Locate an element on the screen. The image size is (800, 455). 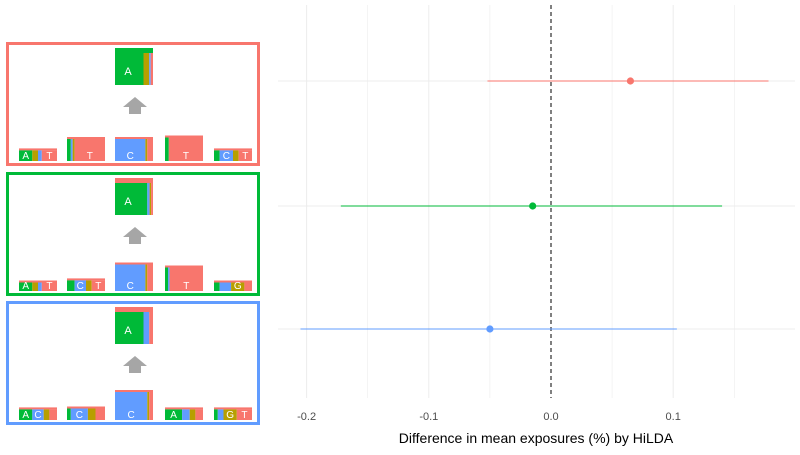
signature-logo-2: AA T C T C T G is located at coordinates (135, 235).